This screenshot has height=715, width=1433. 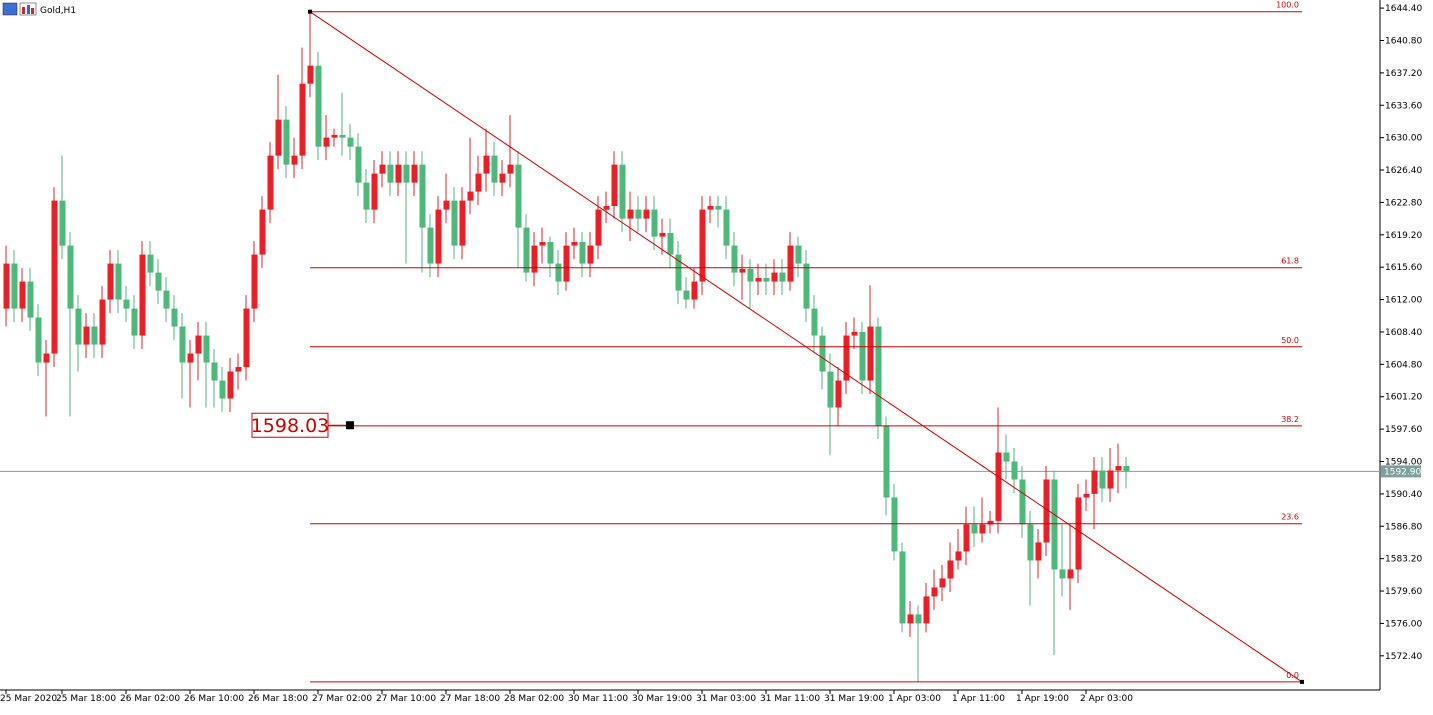 I want to click on y-tick-label: 1644.40, so click(x=1403, y=9).